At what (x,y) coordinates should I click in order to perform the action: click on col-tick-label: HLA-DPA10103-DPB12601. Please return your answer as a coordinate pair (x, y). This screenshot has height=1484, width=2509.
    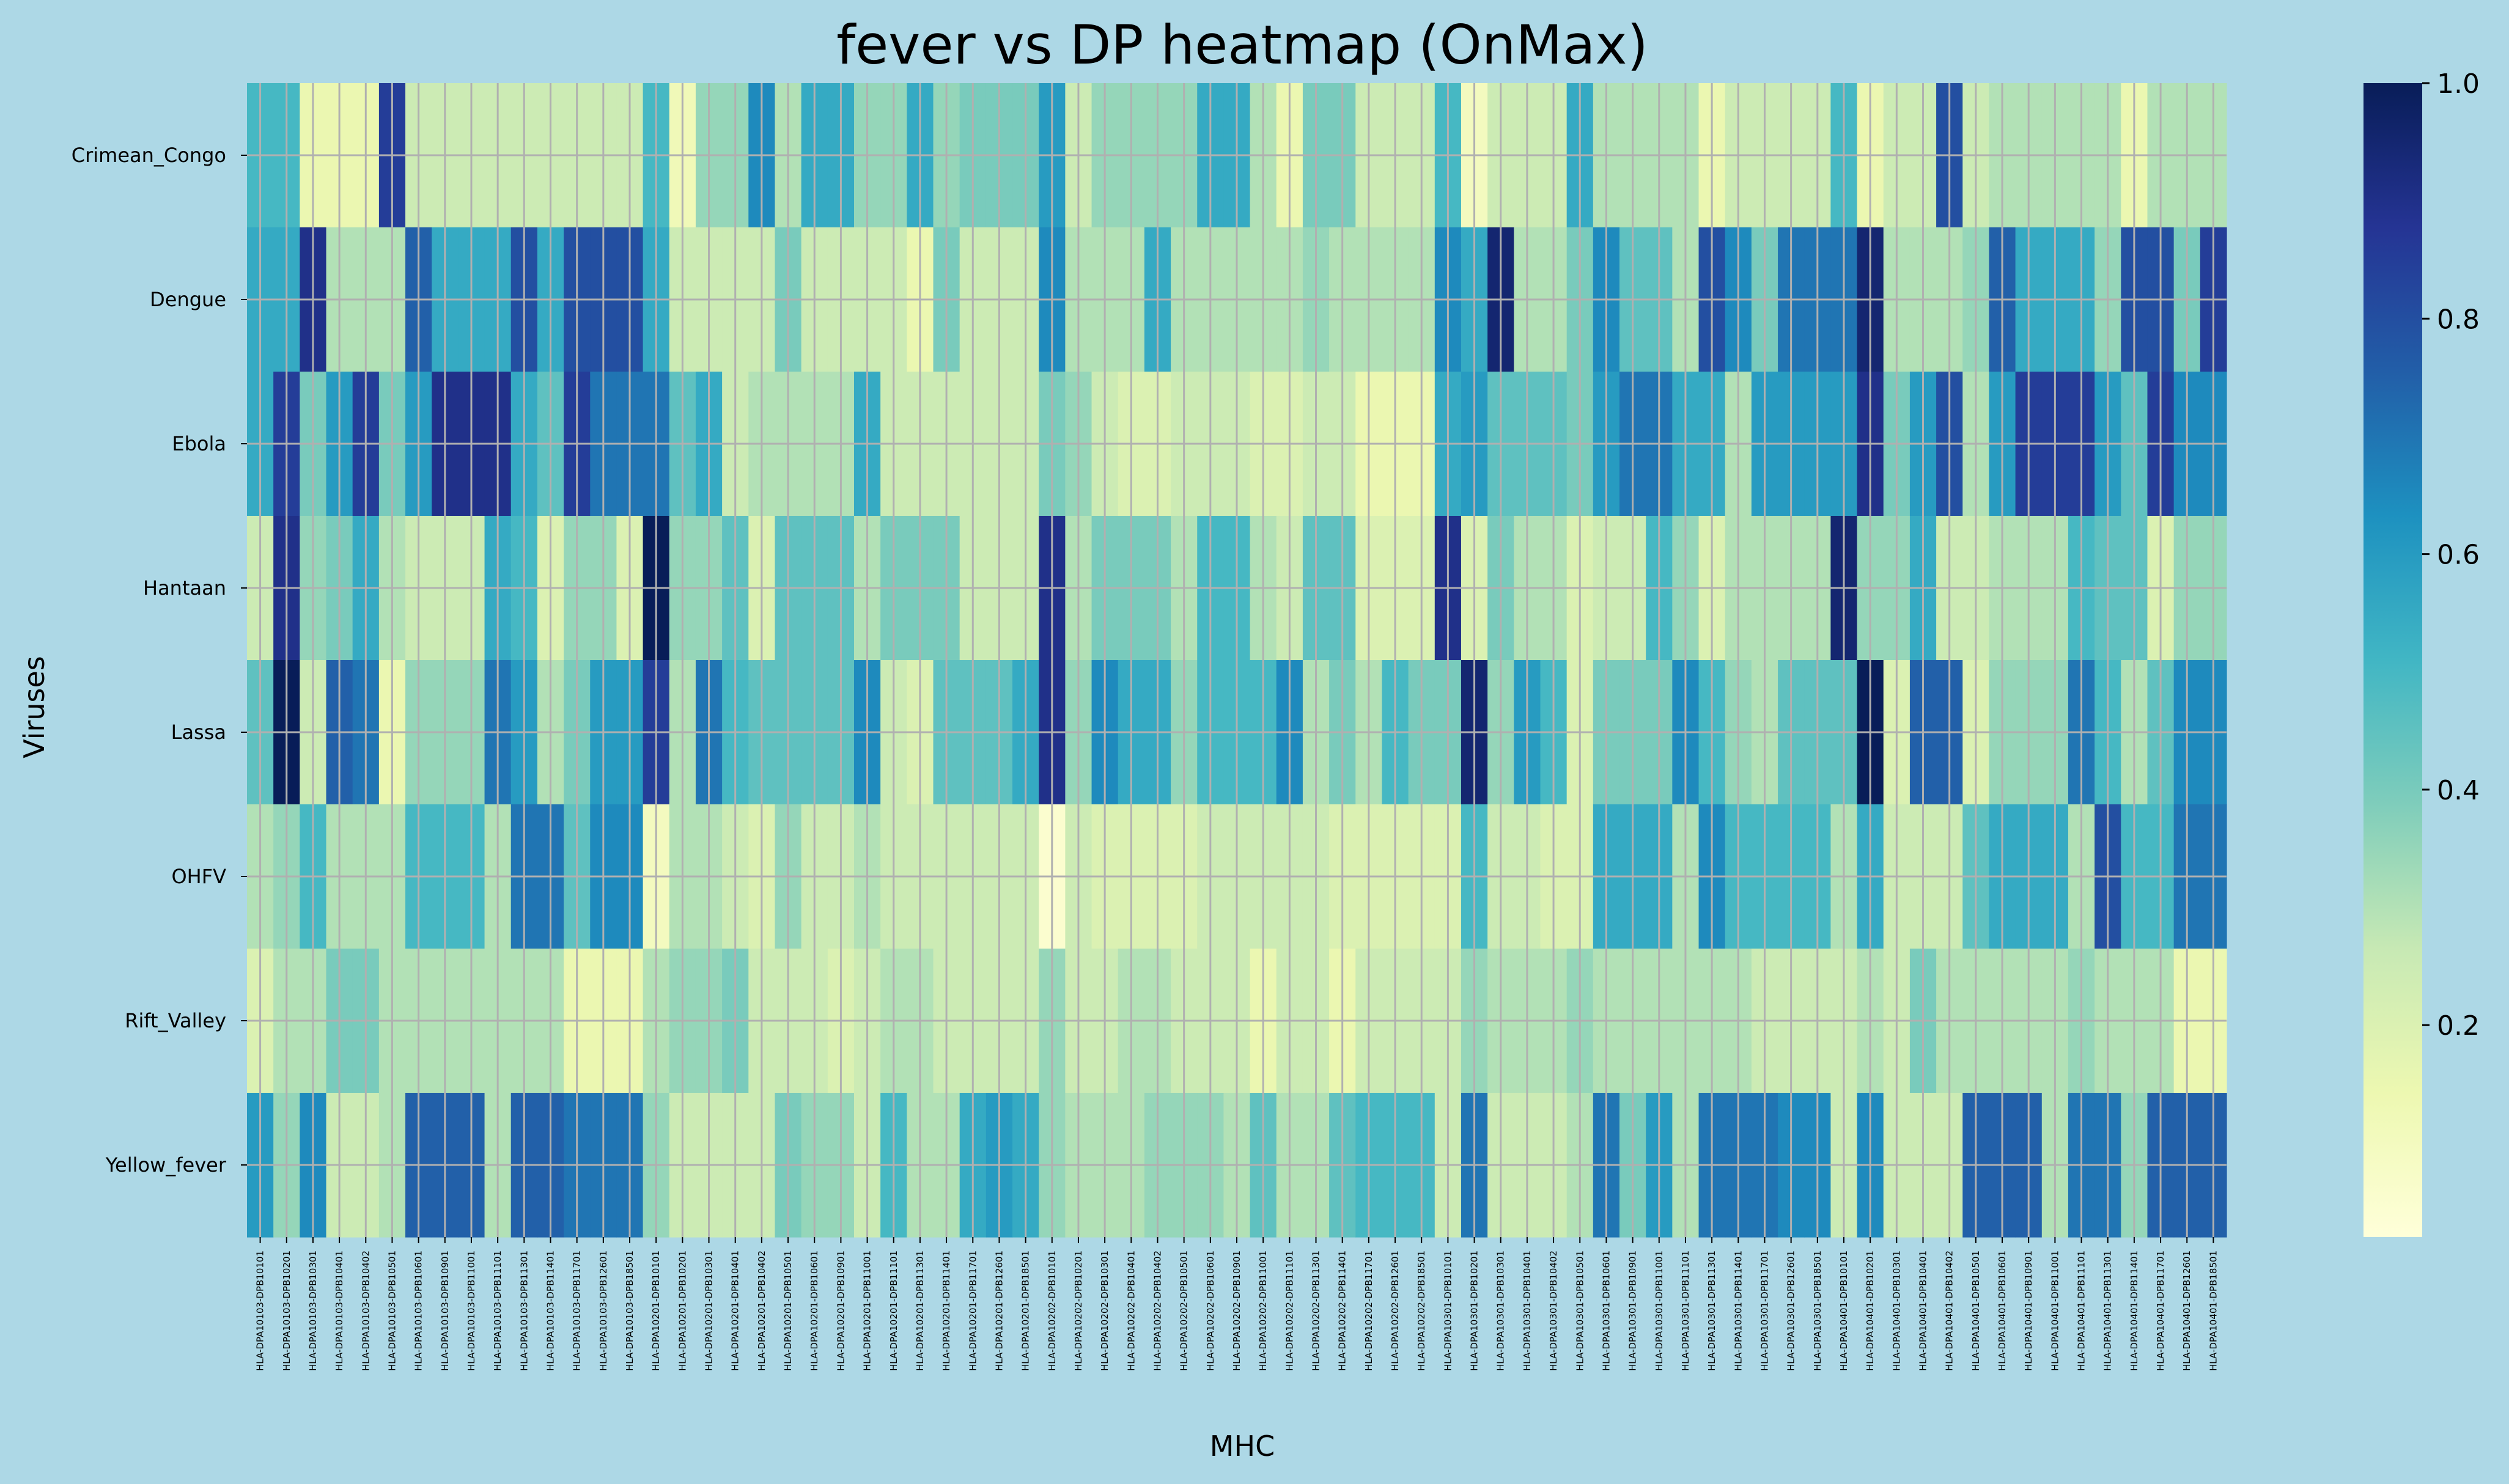
    Looking at the image, I should click on (603, 1311).